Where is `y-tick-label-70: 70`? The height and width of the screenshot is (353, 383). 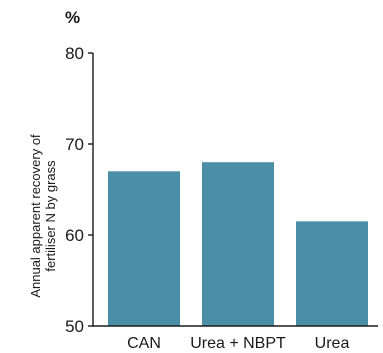 y-tick-label-70: 70 is located at coordinates (74, 144).